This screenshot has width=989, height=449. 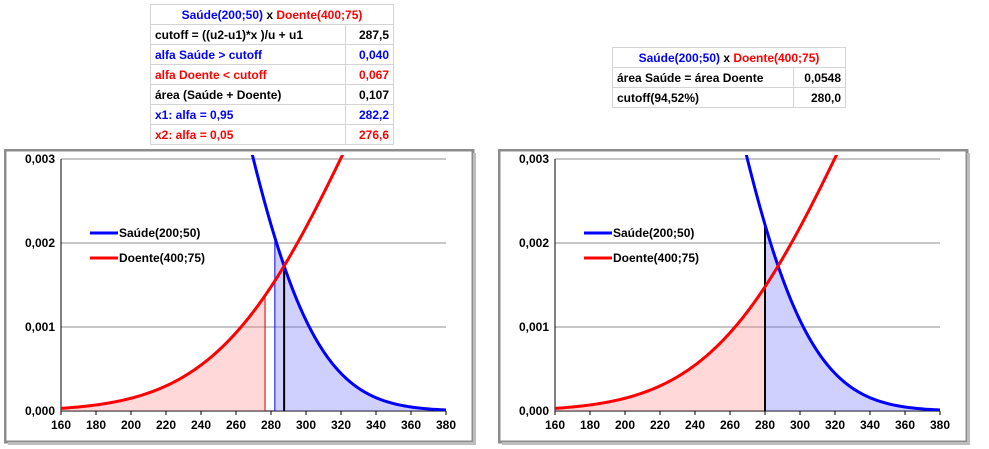 I want to click on row-value: 282,2, so click(x=369, y=114).